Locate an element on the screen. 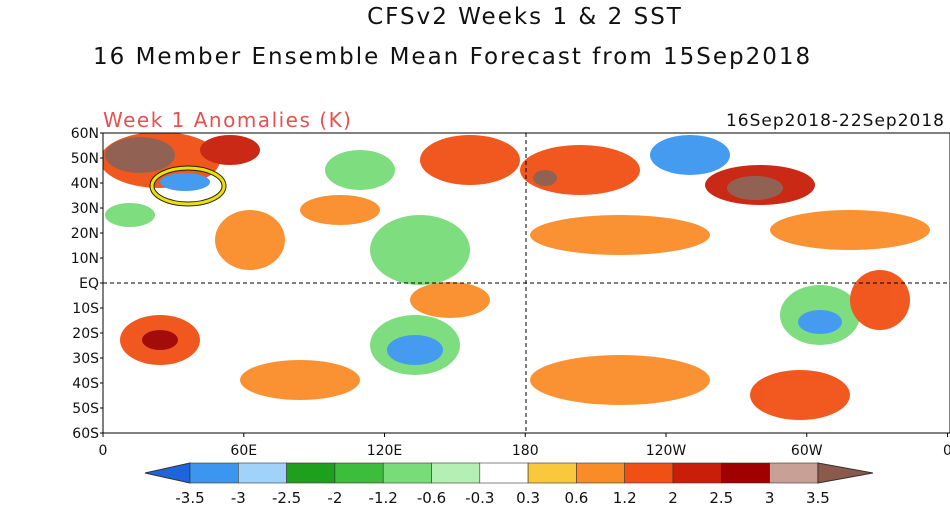 The image size is (950, 515). title: CFSv2 Weeks 1 & 2 SST is located at coordinates (525, 17).